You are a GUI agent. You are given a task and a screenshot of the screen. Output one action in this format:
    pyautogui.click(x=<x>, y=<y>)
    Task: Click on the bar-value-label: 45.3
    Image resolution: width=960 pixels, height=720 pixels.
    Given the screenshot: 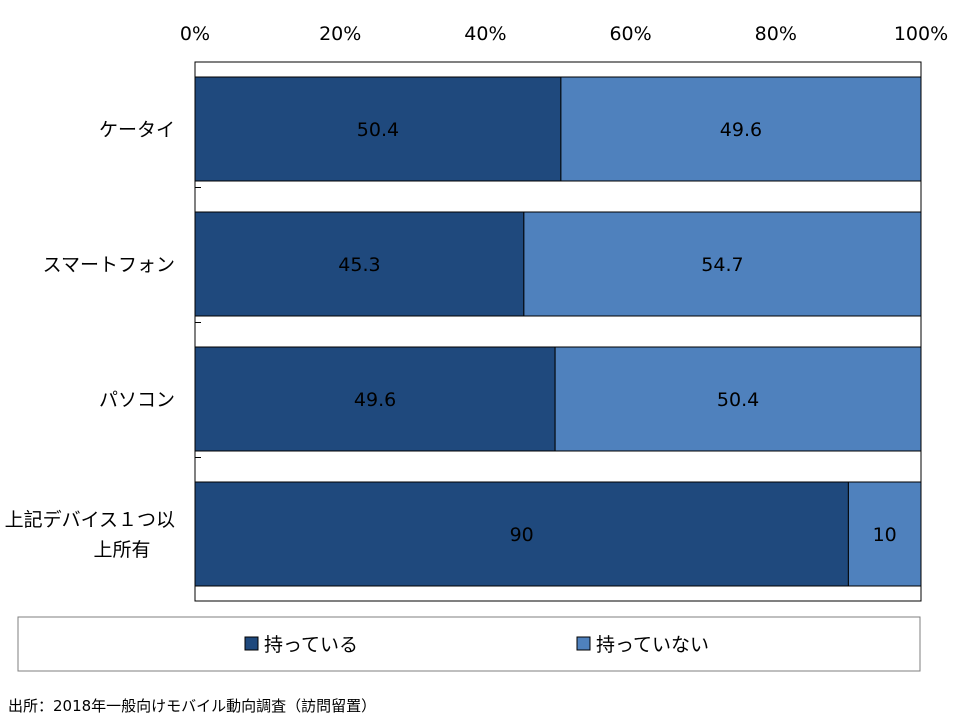 What is the action you would take?
    pyautogui.click(x=359, y=265)
    